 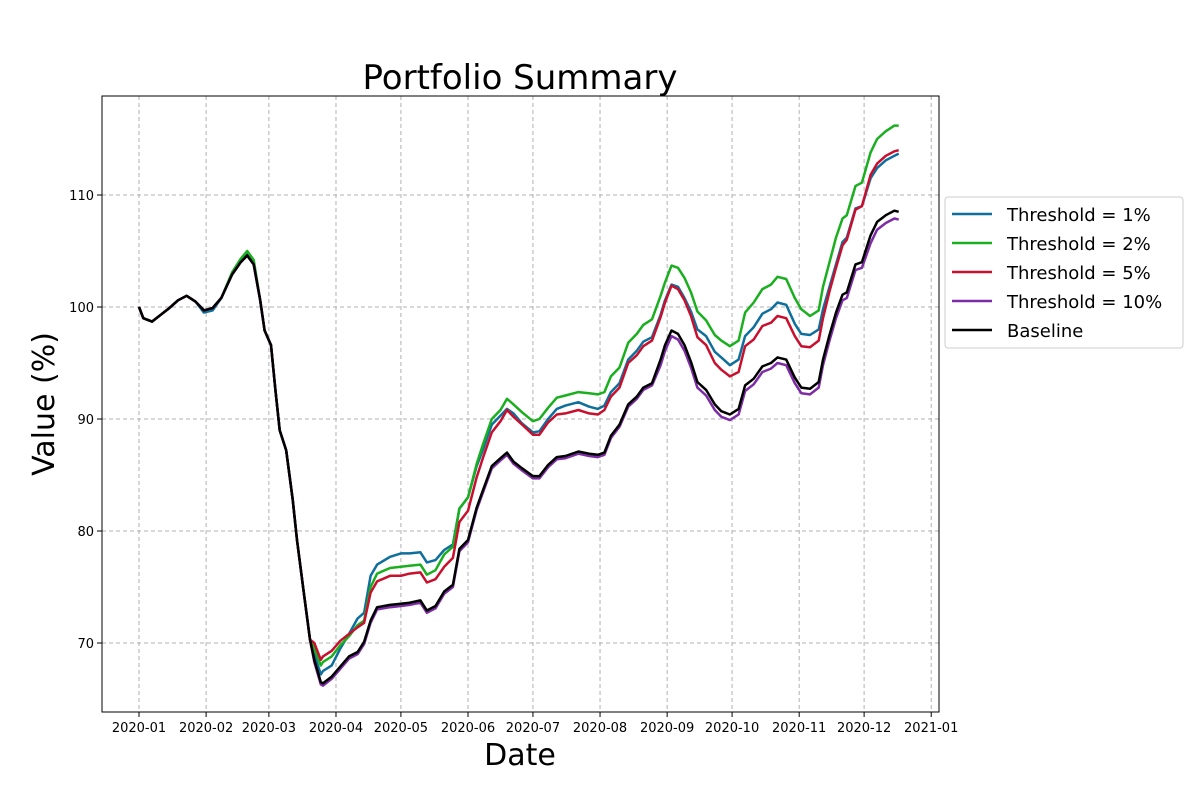 I want to click on x-tick-label: 2020-08, so click(x=600, y=728).